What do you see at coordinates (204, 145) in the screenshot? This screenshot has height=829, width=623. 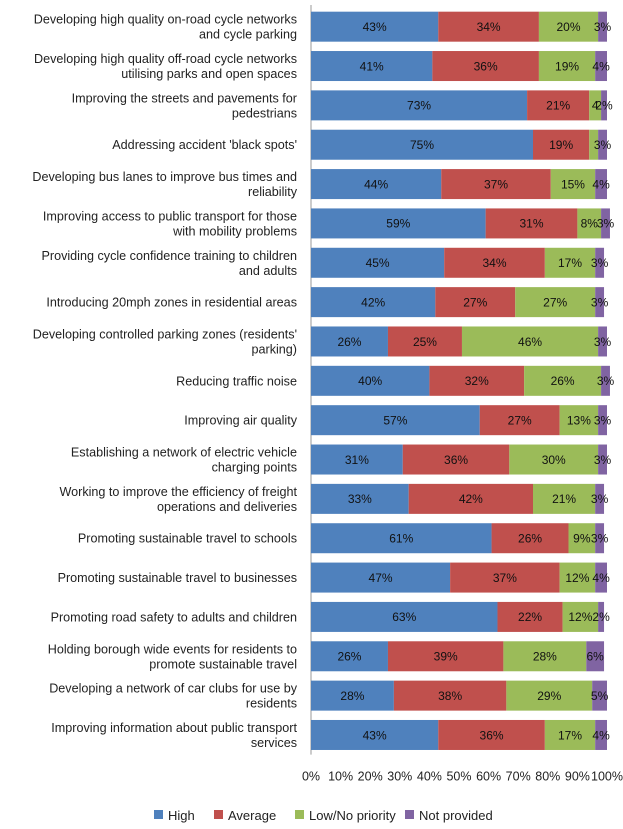 I see `category-label: Addressing accident 'black spots'` at bounding box center [204, 145].